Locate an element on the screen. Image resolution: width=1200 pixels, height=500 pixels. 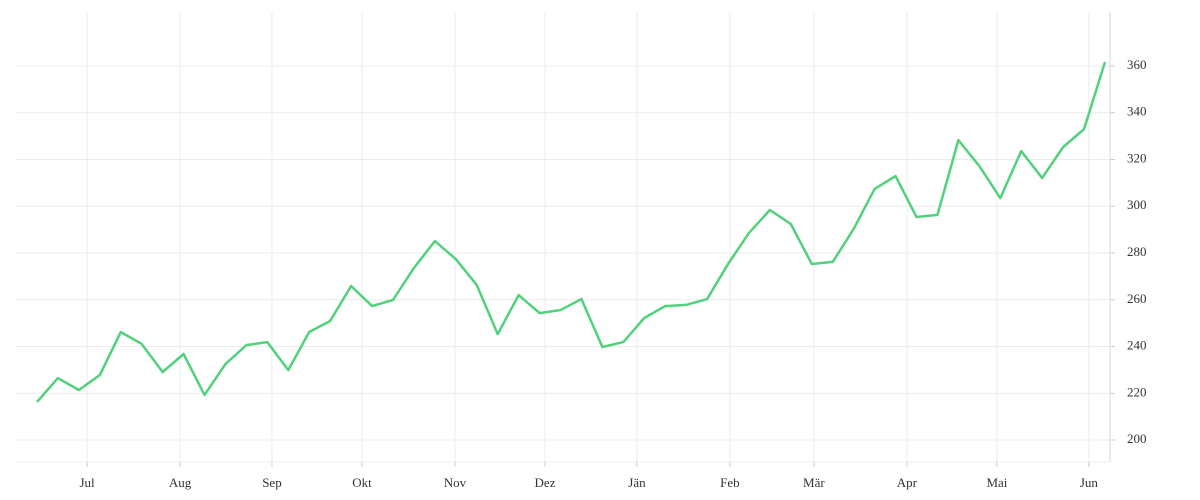
x-tick-label: Feb is located at coordinates (730, 482).